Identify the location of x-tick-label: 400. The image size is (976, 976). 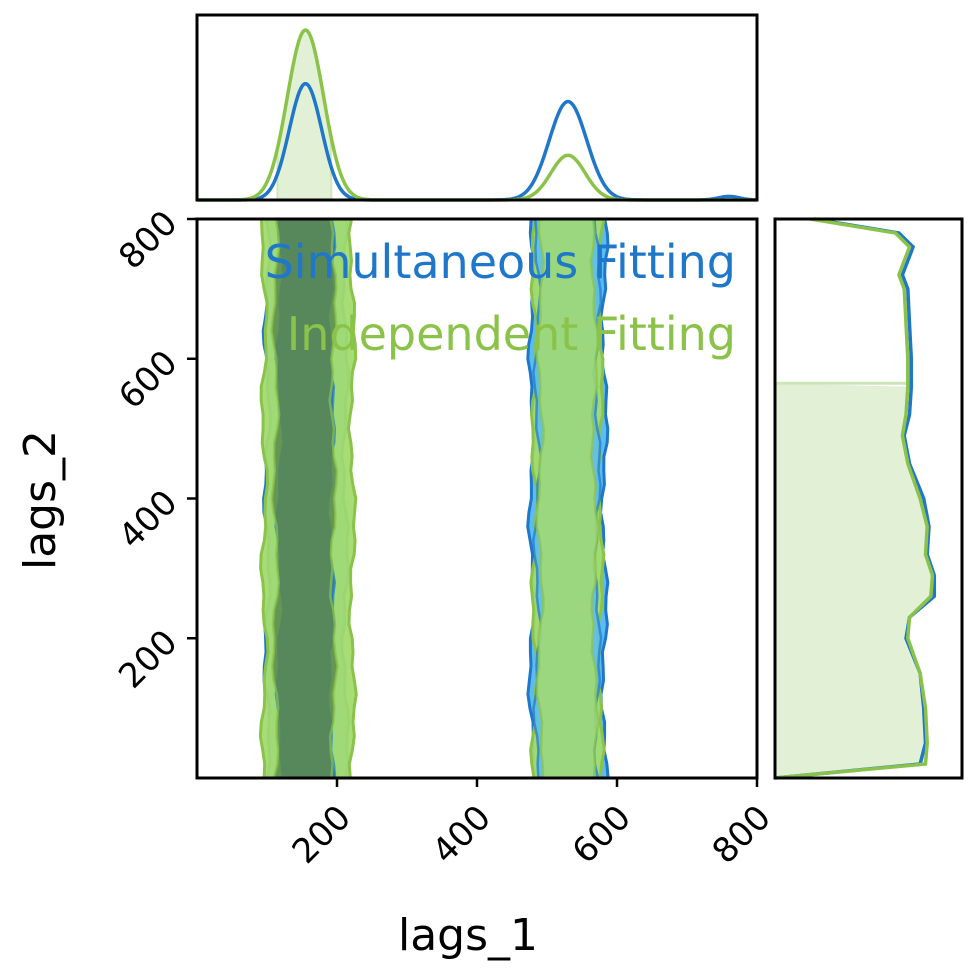
(462, 835).